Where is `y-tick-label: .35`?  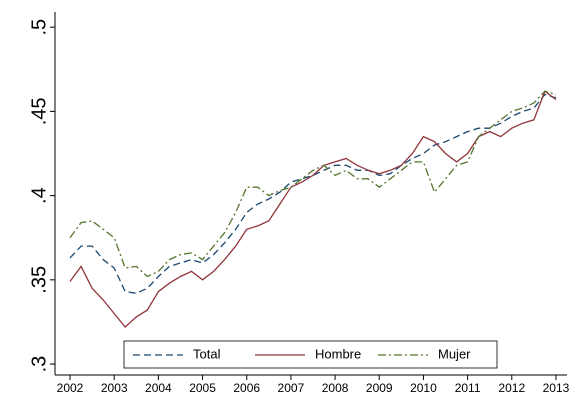 y-tick-label: .35 is located at coordinates (39, 280).